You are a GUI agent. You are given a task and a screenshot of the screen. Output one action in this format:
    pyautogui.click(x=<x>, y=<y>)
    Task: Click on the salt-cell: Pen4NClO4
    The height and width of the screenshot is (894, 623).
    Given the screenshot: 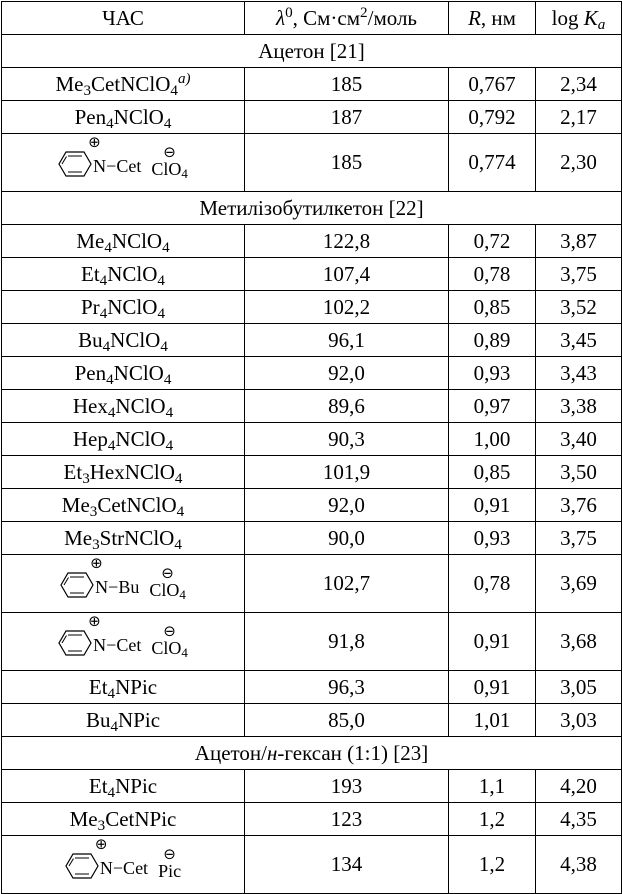 What is the action you would take?
    pyautogui.click(x=123, y=373)
    